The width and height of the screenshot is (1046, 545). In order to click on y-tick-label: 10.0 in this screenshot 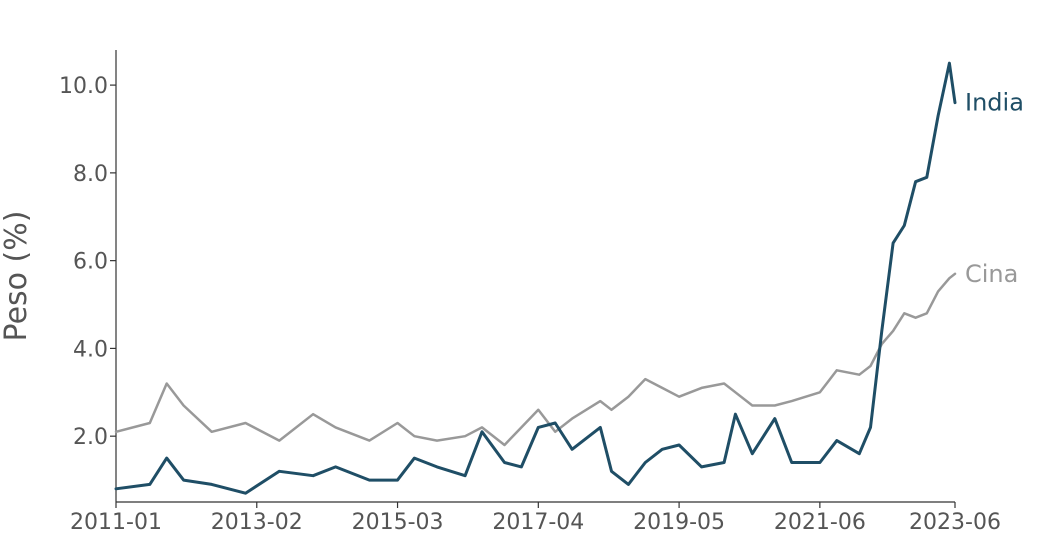, I will do `click(83, 86)`.